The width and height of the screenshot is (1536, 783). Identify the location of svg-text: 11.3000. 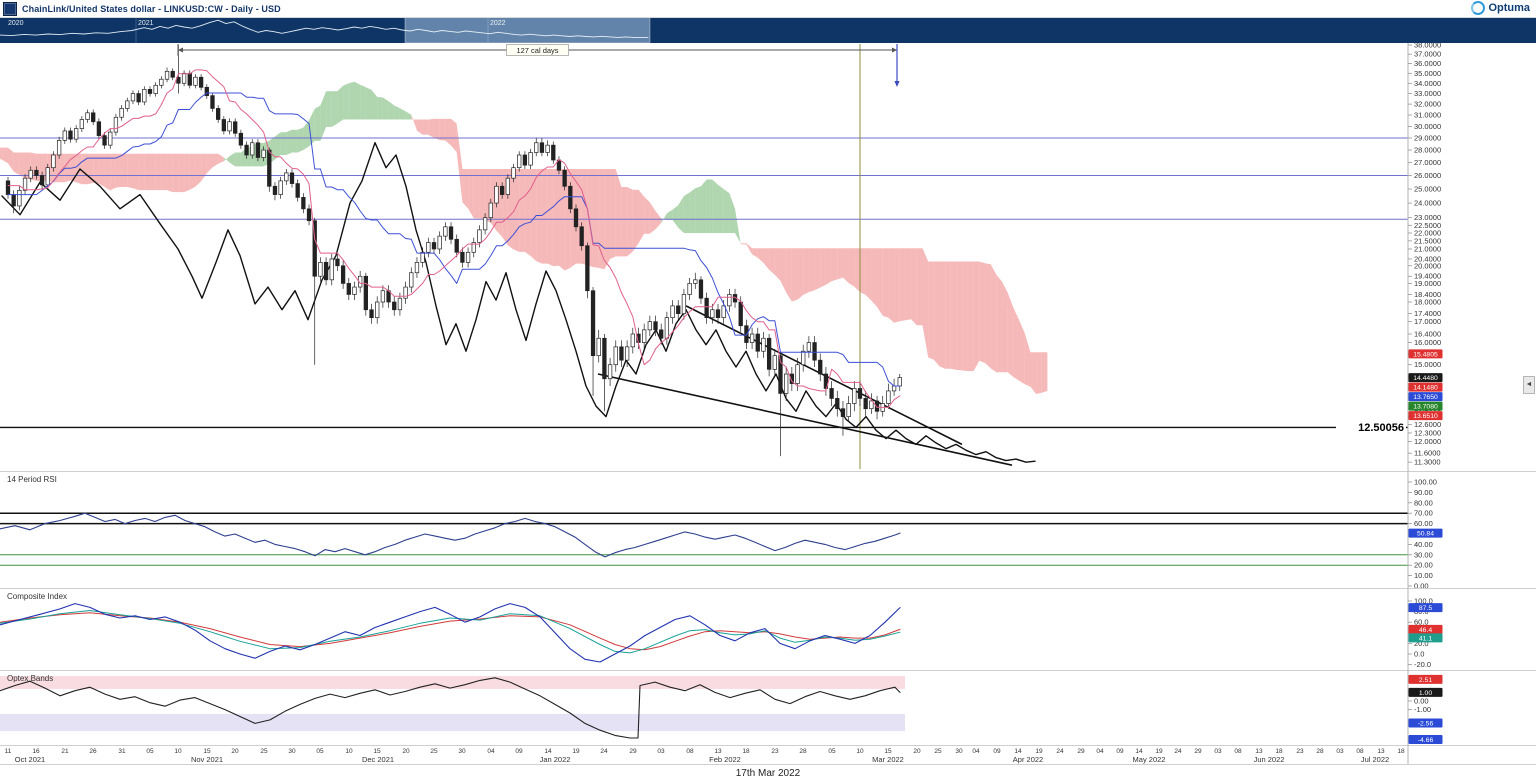
(1427, 462).